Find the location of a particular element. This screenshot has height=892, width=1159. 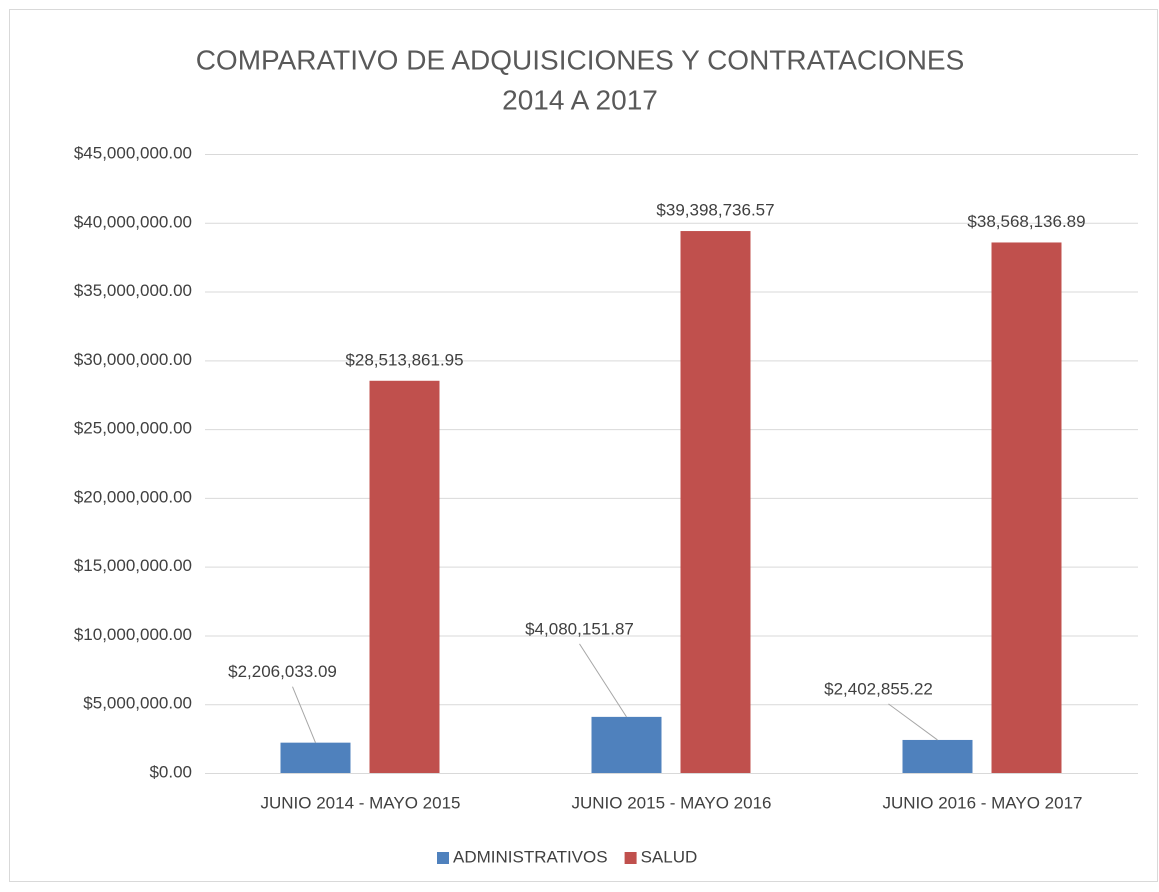

legend-label: SALUD is located at coordinates (669, 856).